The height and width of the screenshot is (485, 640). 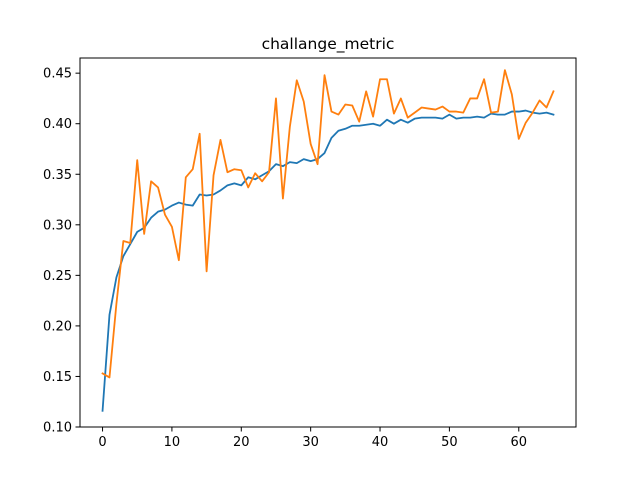 What do you see at coordinates (518, 442) in the screenshot?
I see `x-tick-label: 60` at bounding box center [518, 442].